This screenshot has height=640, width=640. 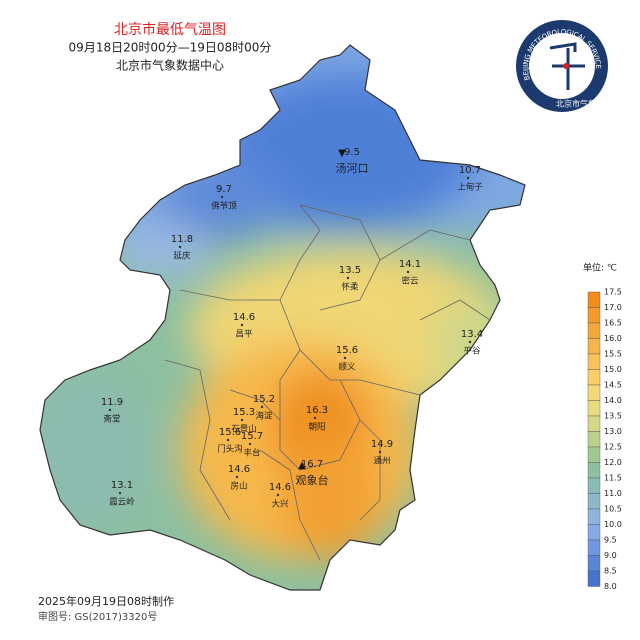 I want to click on station-name: 观象台, so click(x=312, y=480).